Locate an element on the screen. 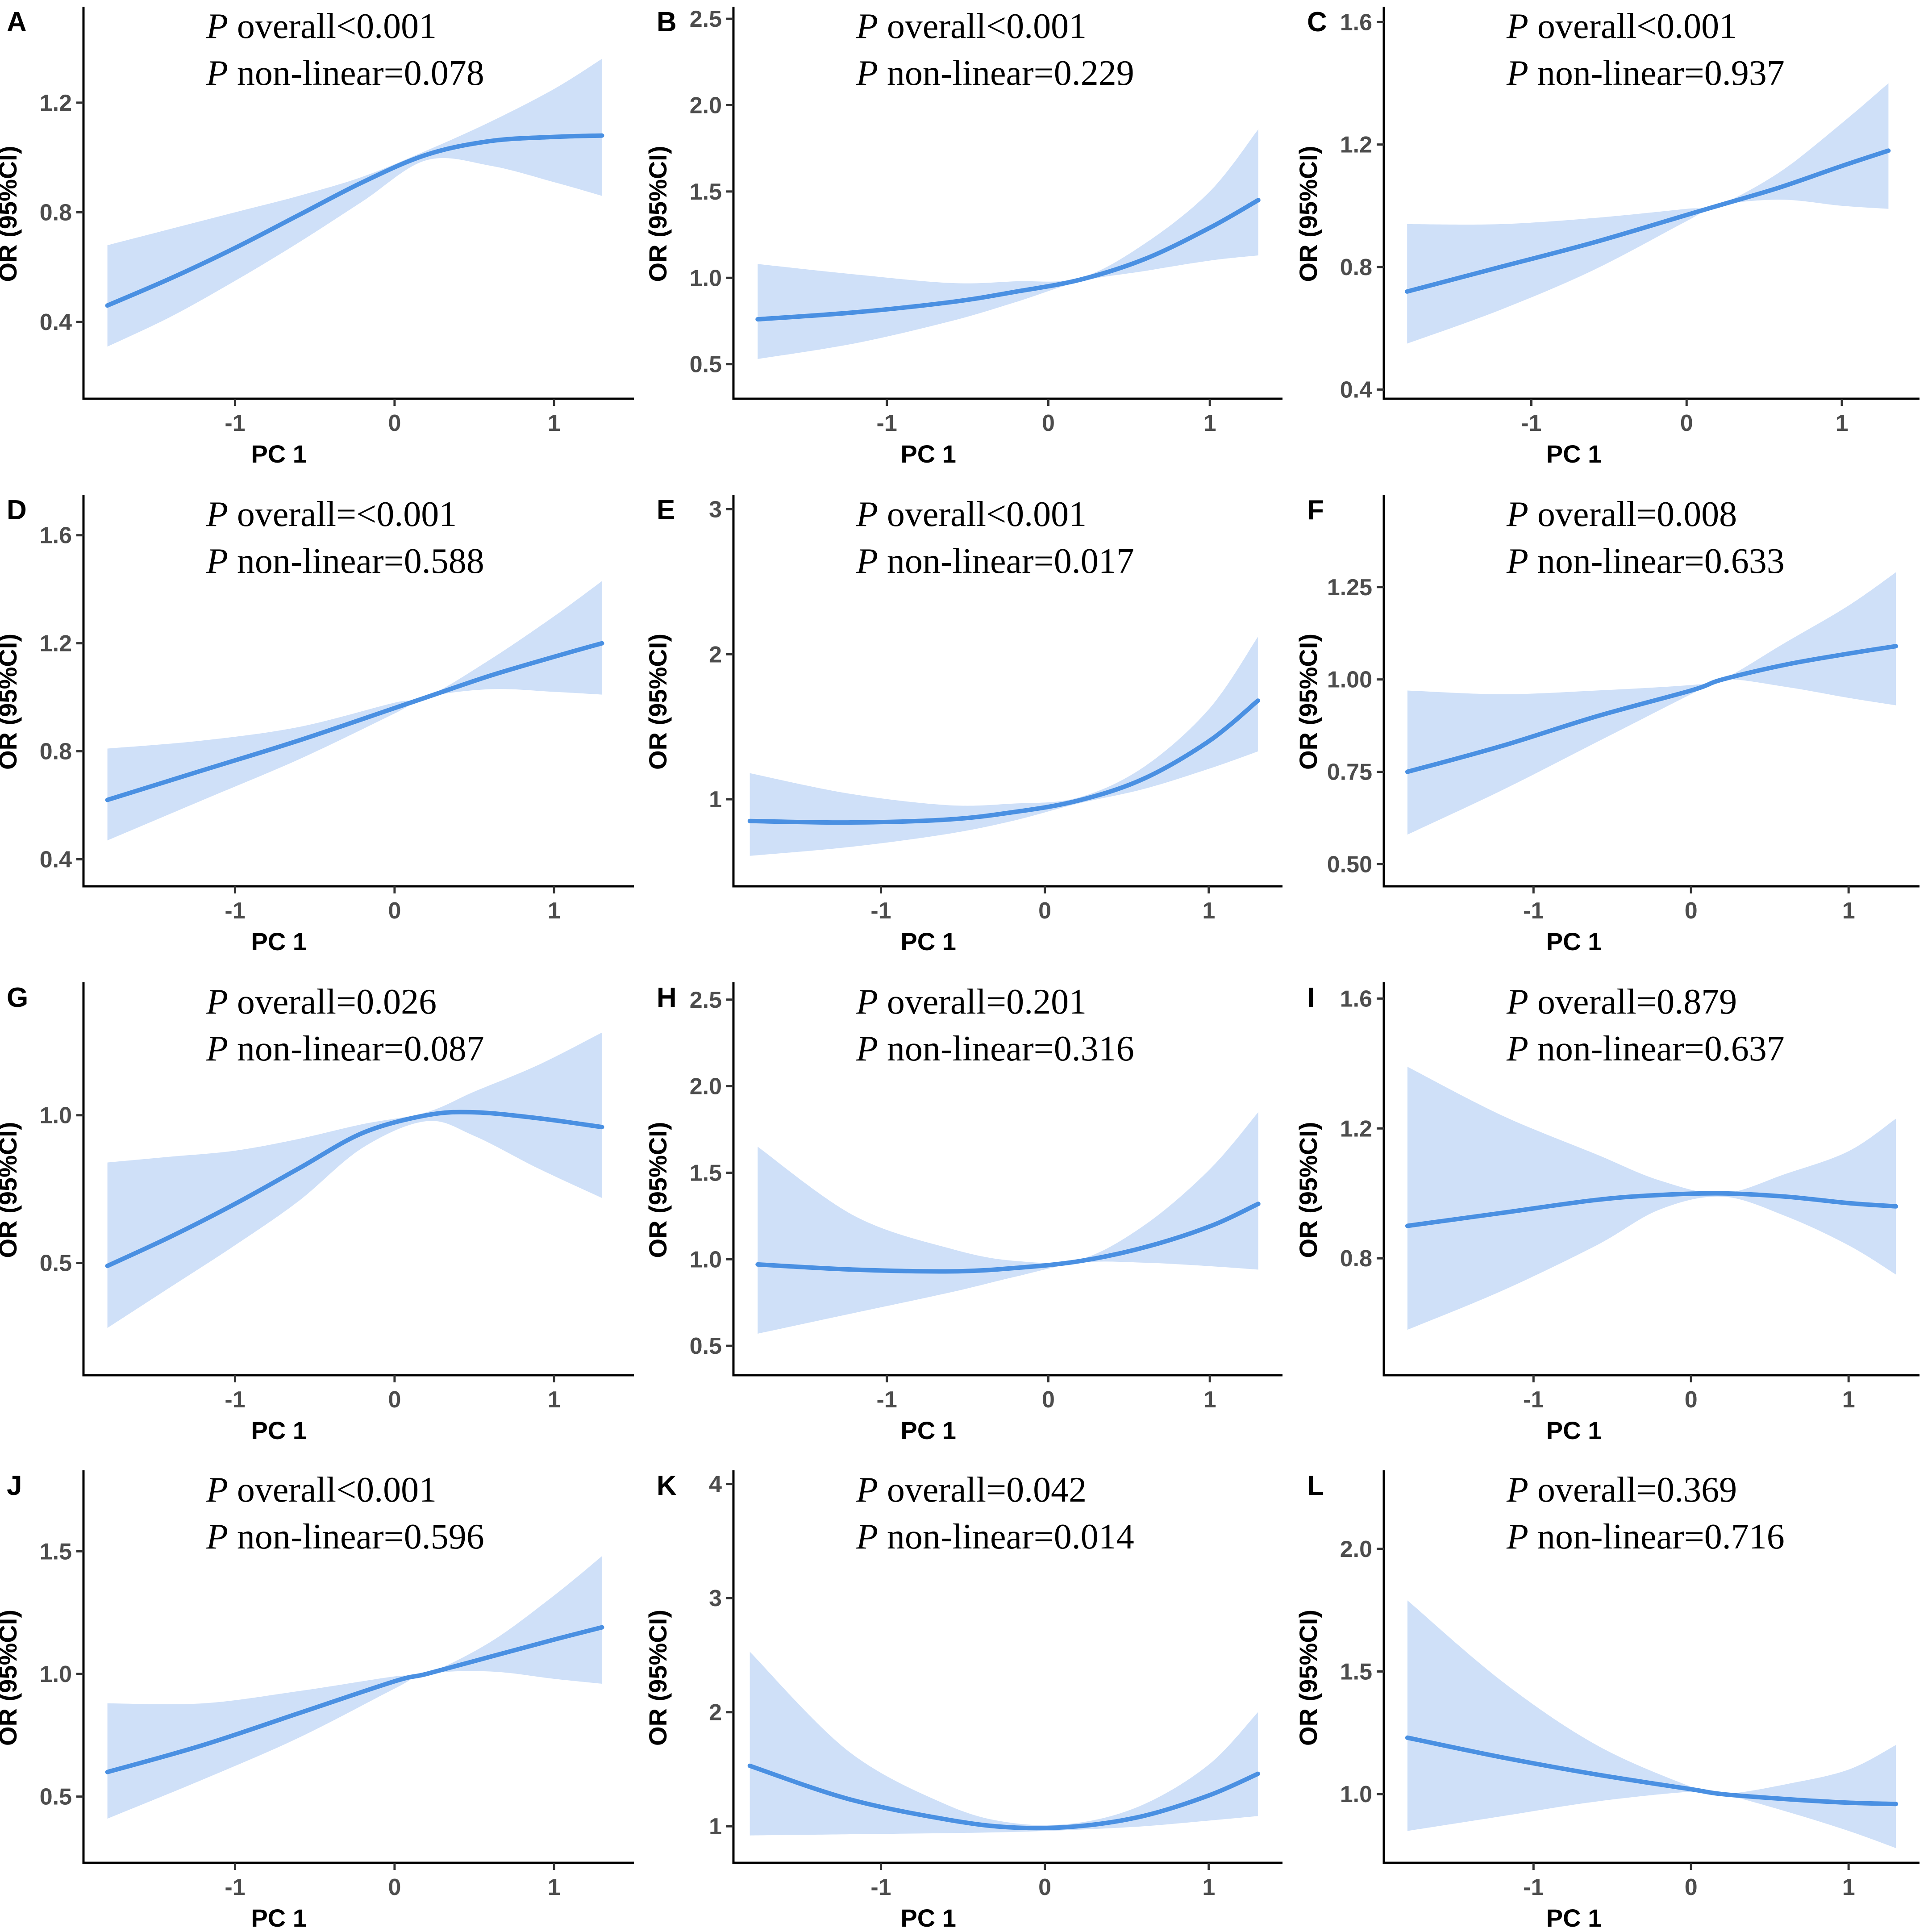 Image resolution: width=1932 pixels, height=1928 pixels. p-overall-annotation: P overall=0.201 is located at coordinates (971, 1002).